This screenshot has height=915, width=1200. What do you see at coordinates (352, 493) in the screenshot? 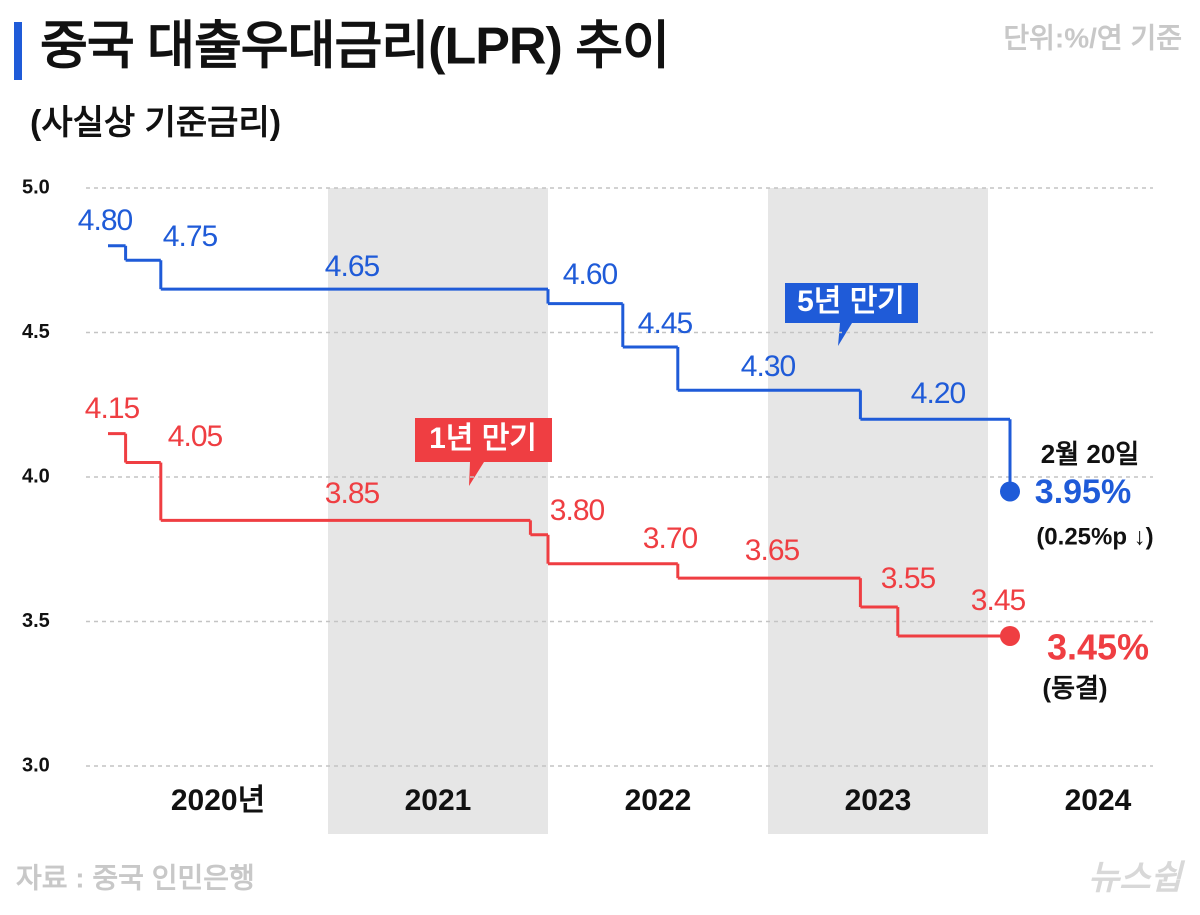
I see `value-label: 3.85` at bounding box center [352, 493].